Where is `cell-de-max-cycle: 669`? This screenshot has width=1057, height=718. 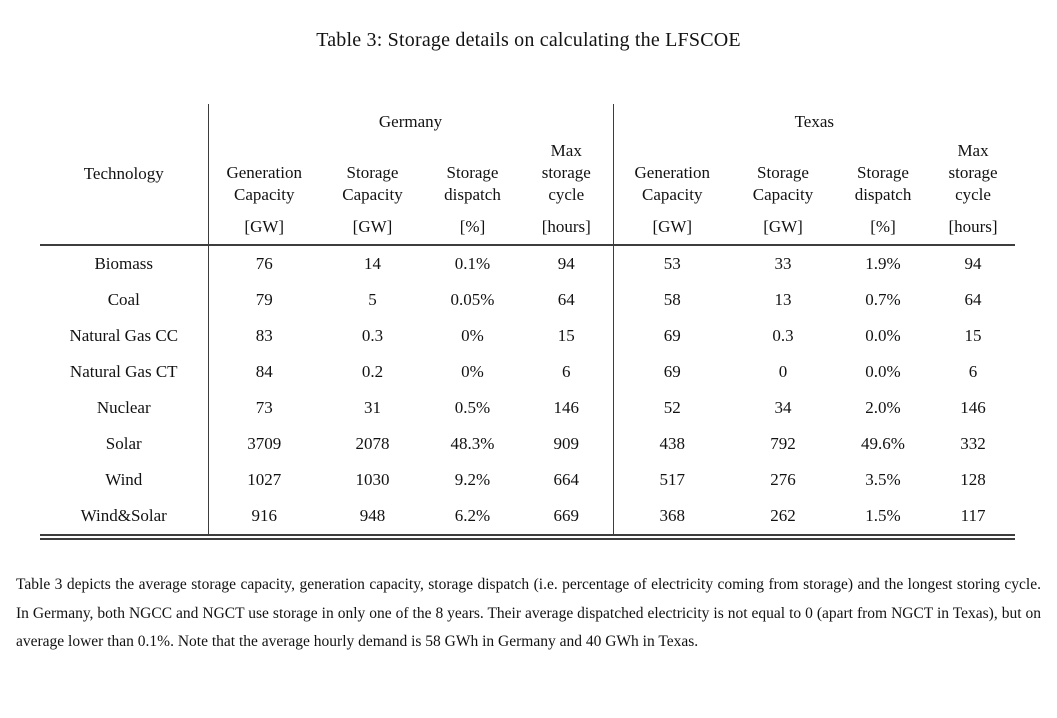 cell-de-max-cycle: 669 is located at coordinates (567, 517).